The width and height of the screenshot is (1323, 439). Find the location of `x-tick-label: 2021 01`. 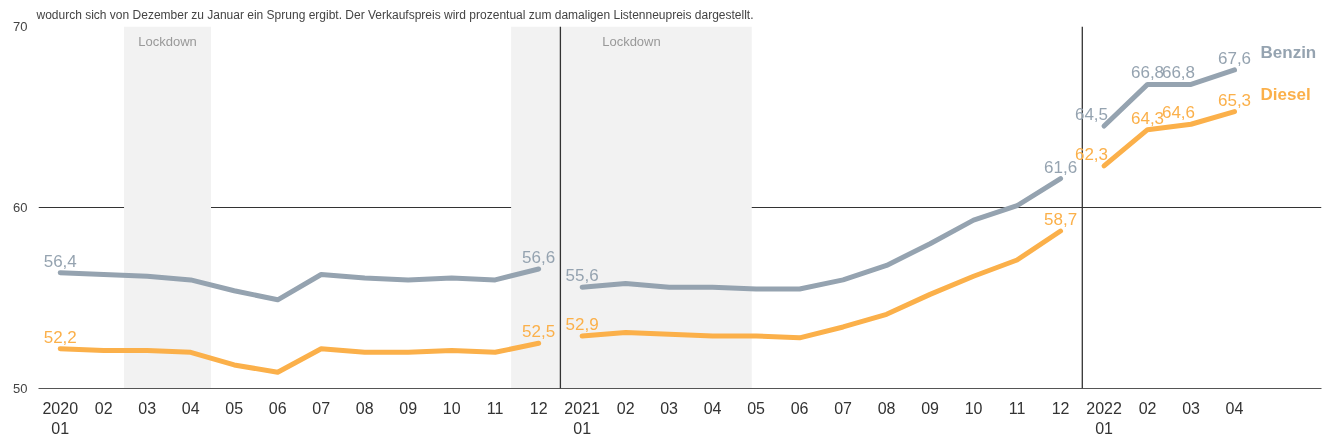

x-tick-label: 2021 01 is located at coordinates (582, 418).